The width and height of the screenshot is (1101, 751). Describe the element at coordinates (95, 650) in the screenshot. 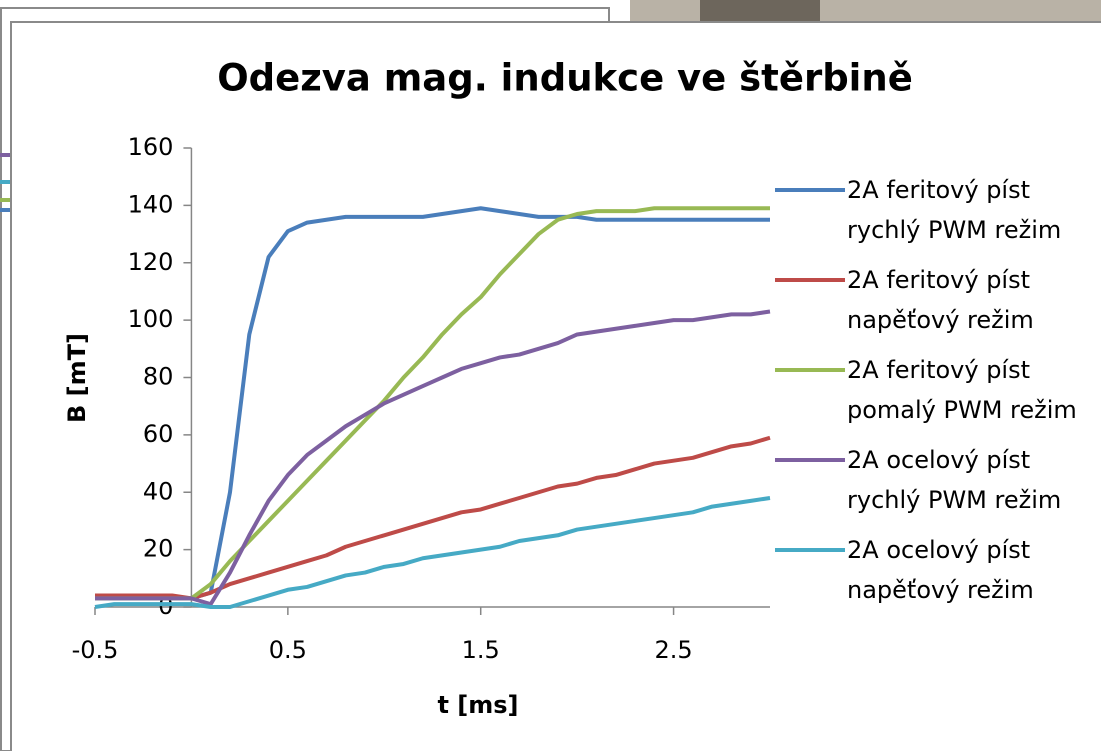

I see `x-tick-label: -0.5` at that location.